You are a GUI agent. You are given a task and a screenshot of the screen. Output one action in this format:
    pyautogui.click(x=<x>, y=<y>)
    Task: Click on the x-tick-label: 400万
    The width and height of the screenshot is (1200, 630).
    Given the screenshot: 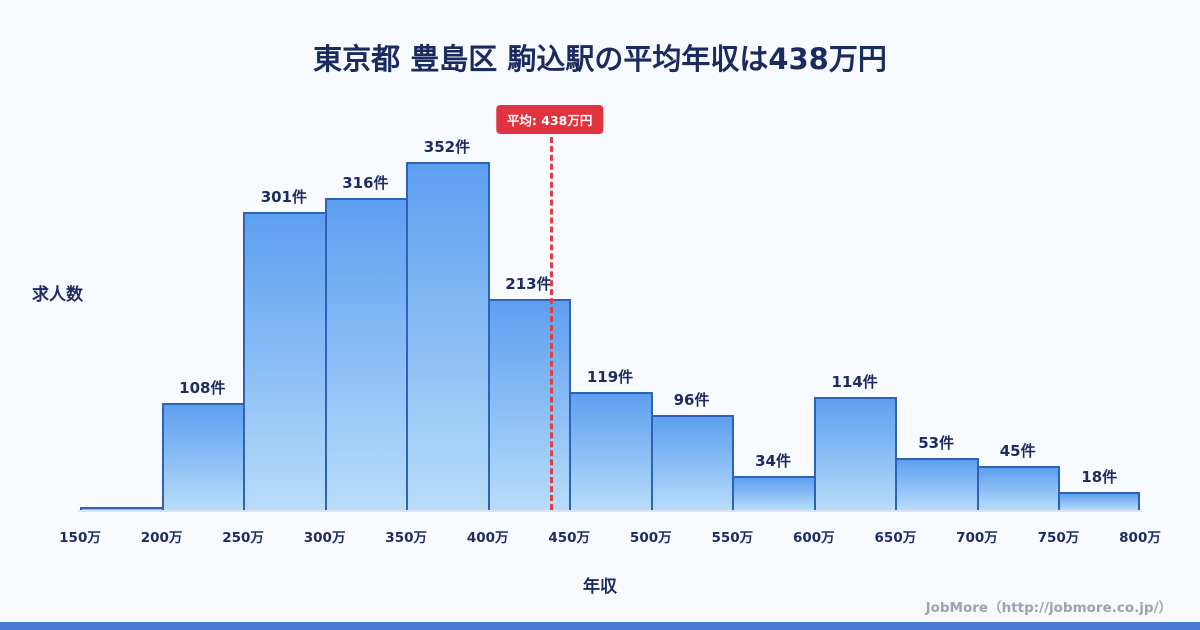 What is the action you would take?
    pyautogui.click(x=487, y=538)
    